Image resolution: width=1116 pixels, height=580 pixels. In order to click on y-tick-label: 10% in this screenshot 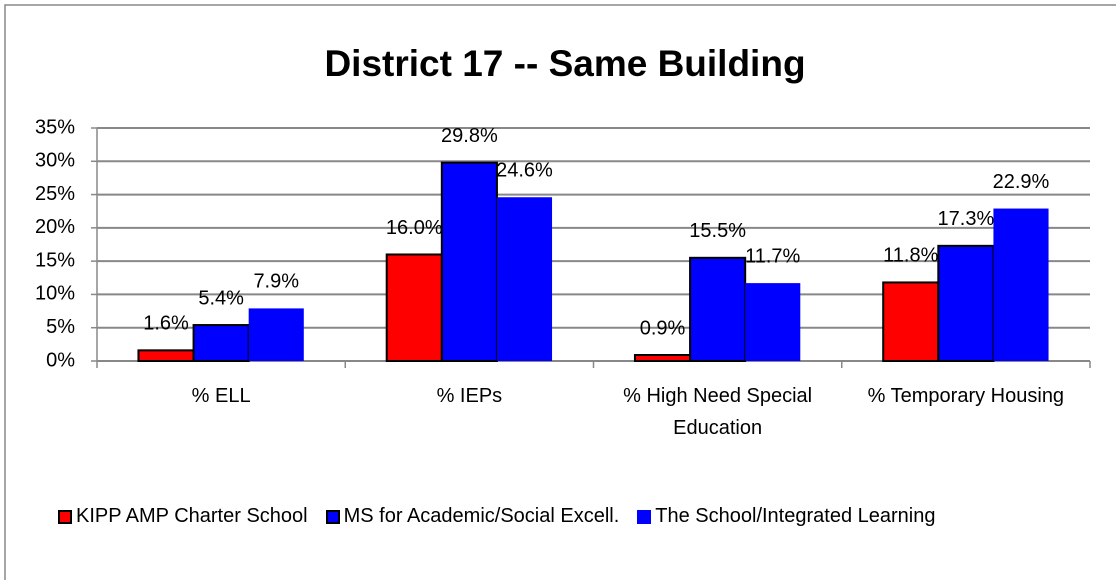, I will do `click(55, 294)`.